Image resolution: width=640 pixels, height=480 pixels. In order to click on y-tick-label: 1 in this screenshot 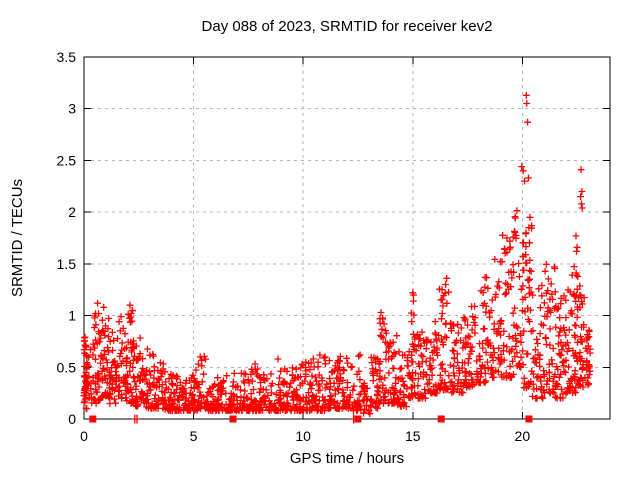, I will do `click(72, 316)`.